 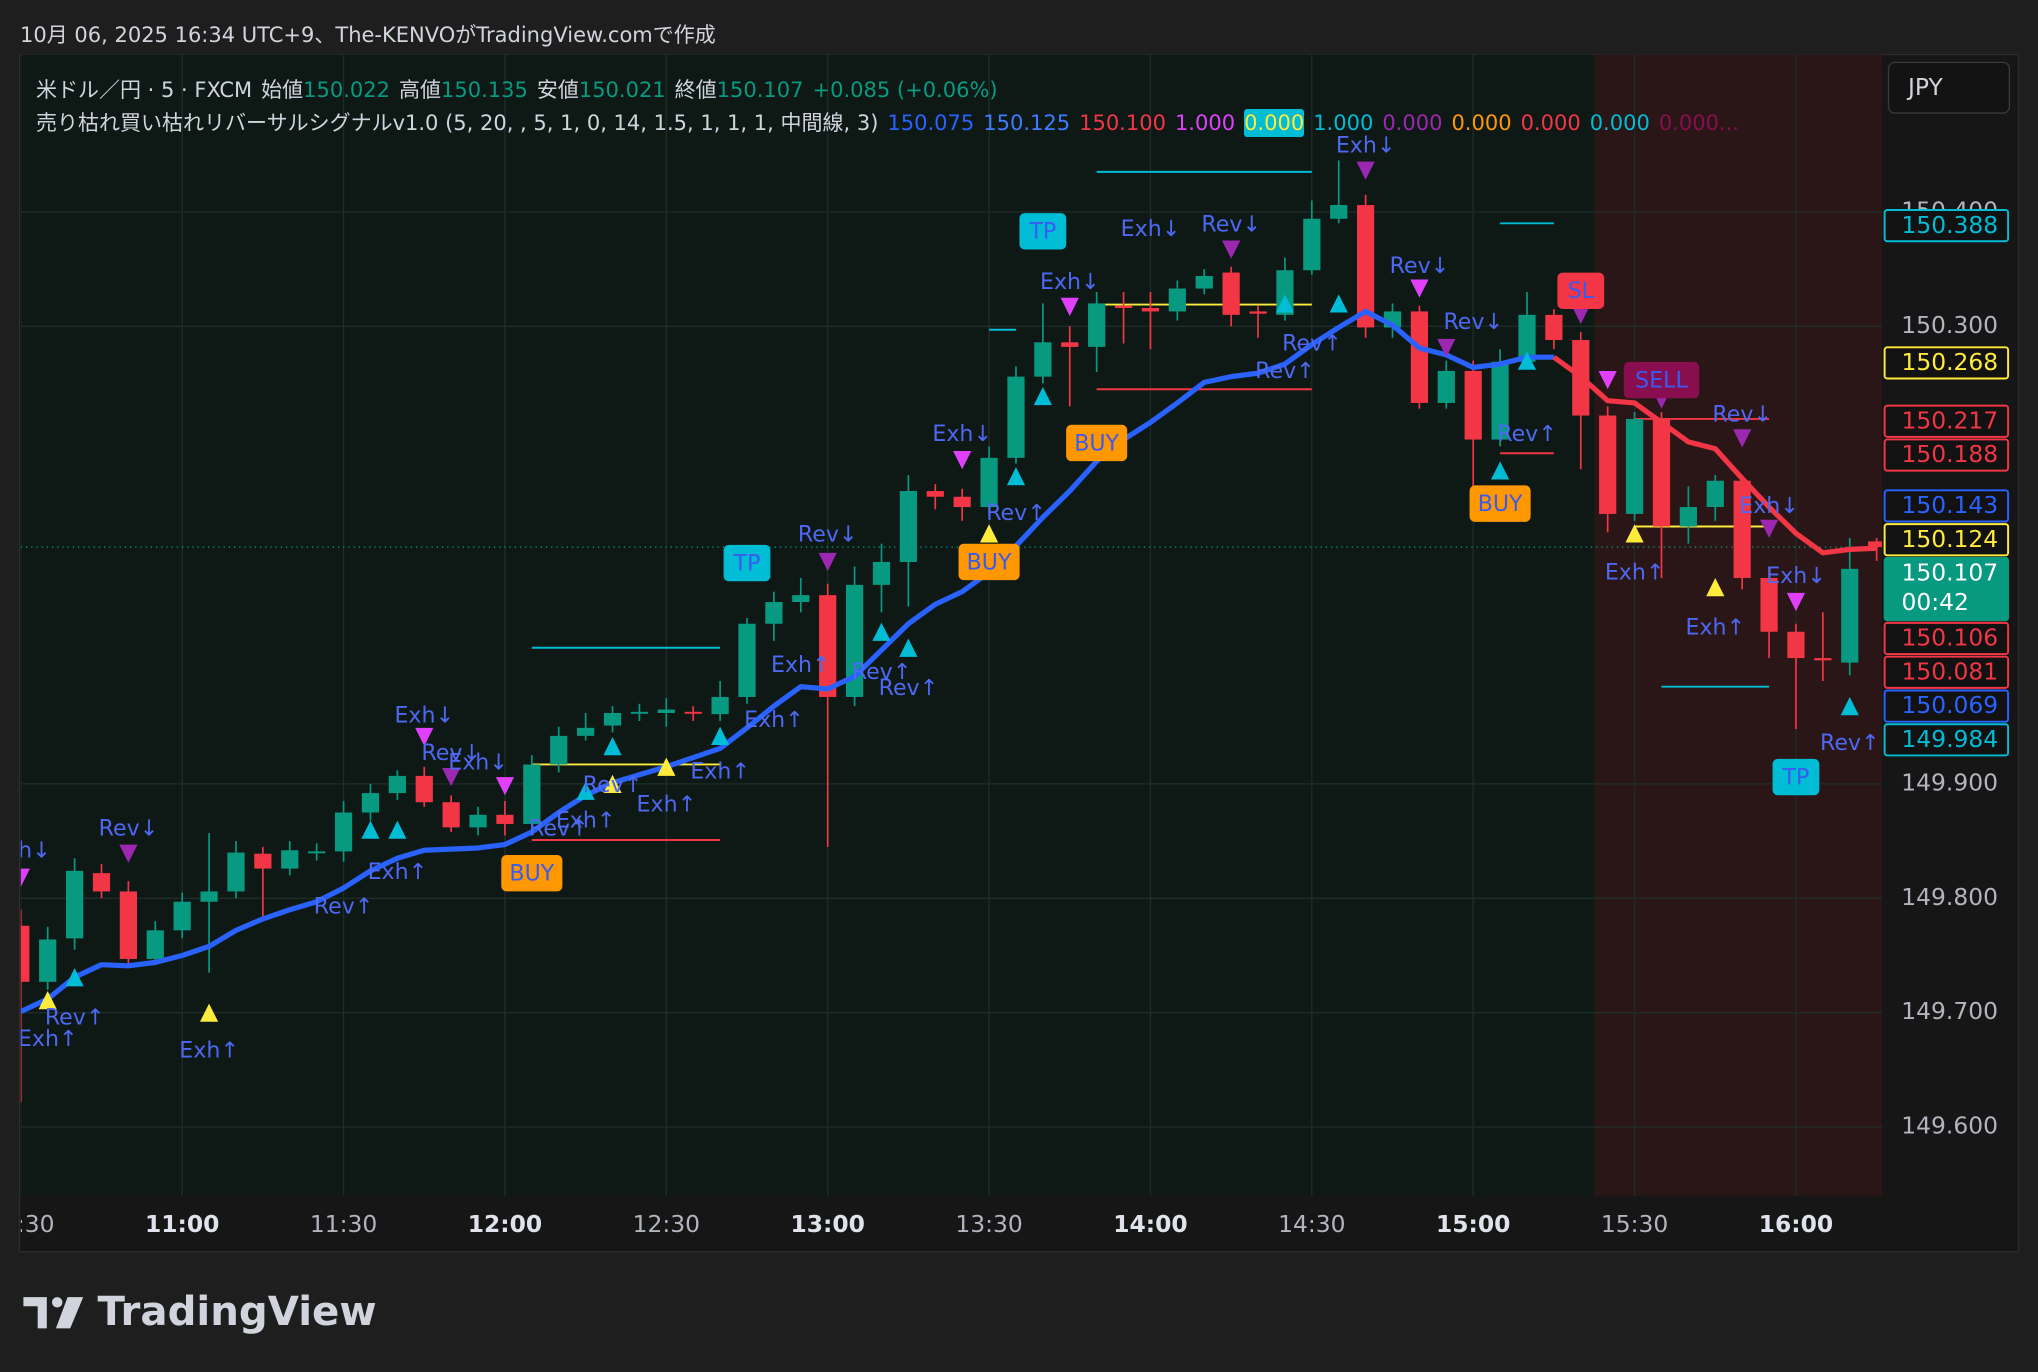 What do you see at coordinates (57, 1302) in the screenshot?
I see `logo-dot` at bounding box center [57, 1302].